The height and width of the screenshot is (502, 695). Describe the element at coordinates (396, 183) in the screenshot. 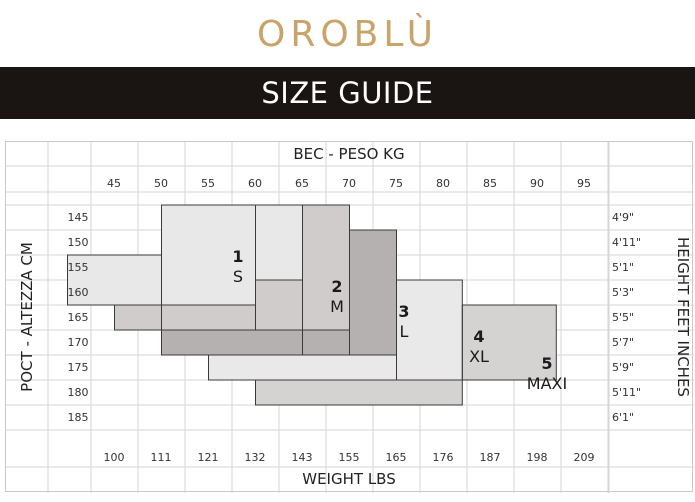

I see `weight-kg-tick: 75` at that location.